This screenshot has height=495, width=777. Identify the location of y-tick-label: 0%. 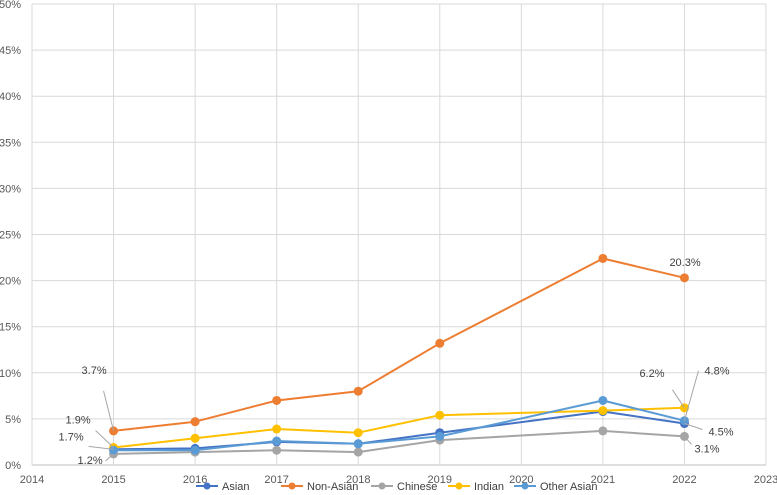
(13, 466).